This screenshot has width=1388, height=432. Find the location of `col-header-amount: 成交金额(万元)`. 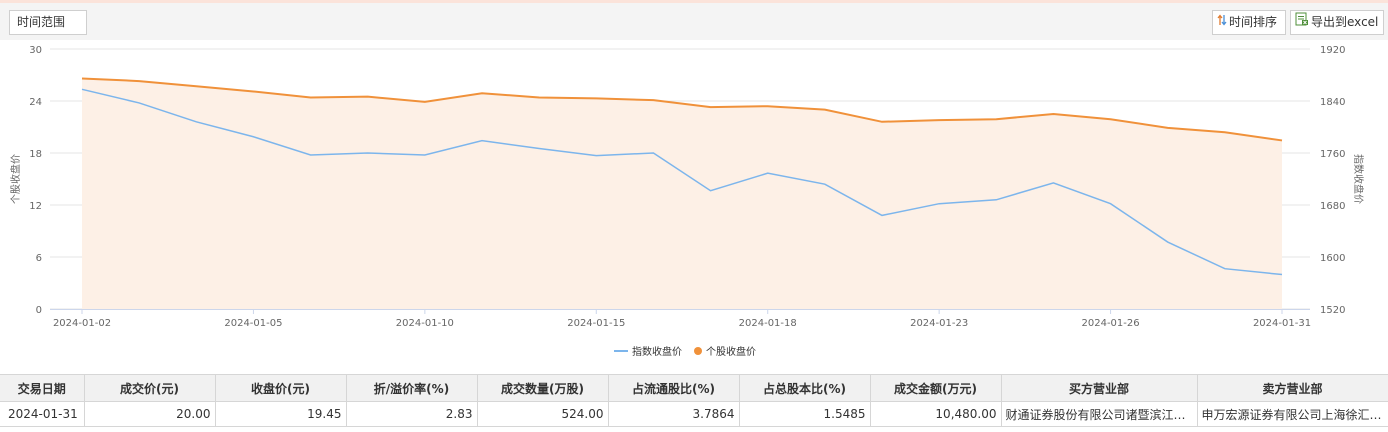

col-header-amount: 成交金额(万元) is located at coordinates (936, 388).